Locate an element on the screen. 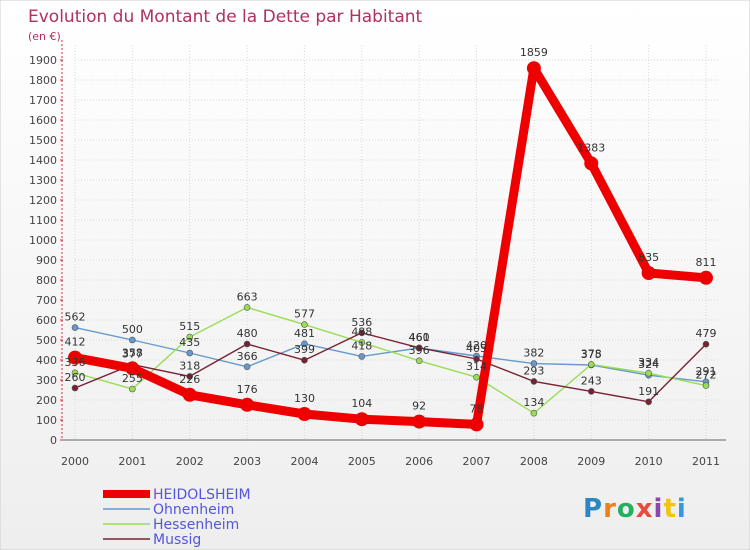  data-label: 130 is located at coordinates (304, 398).